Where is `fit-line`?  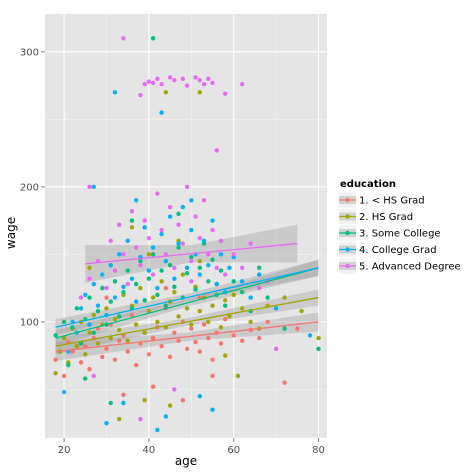 fit-line is located at coordinates (187, 297).